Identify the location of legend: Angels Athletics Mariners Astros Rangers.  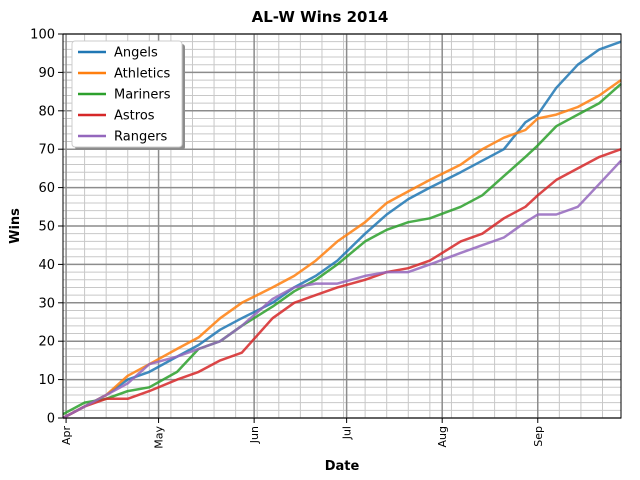
(128, 95).